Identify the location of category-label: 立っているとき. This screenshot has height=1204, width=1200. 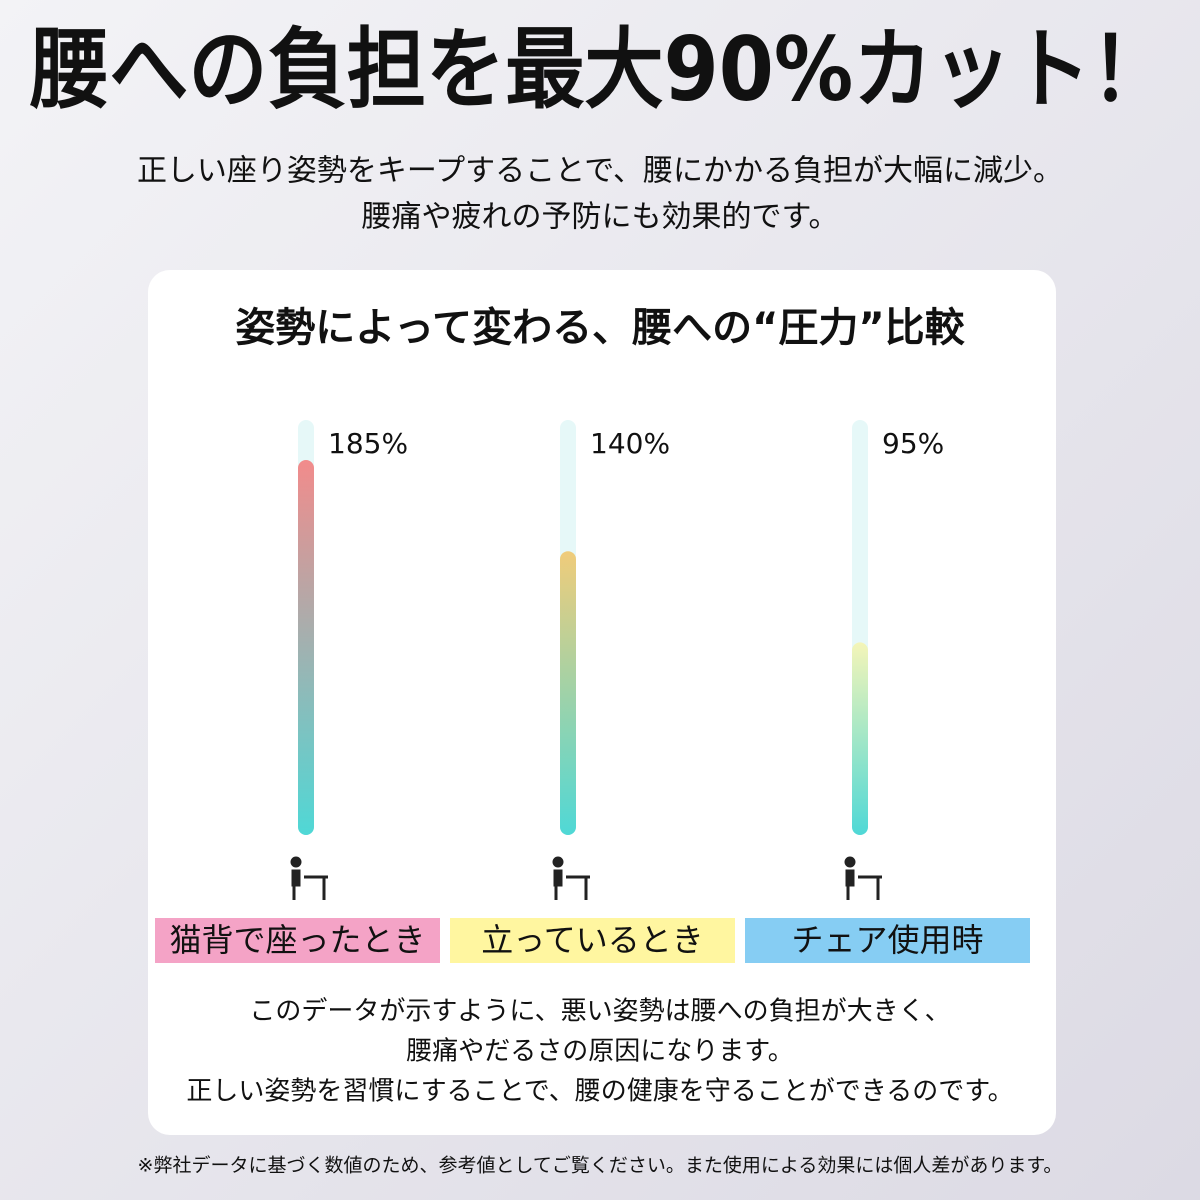
(592, 940).